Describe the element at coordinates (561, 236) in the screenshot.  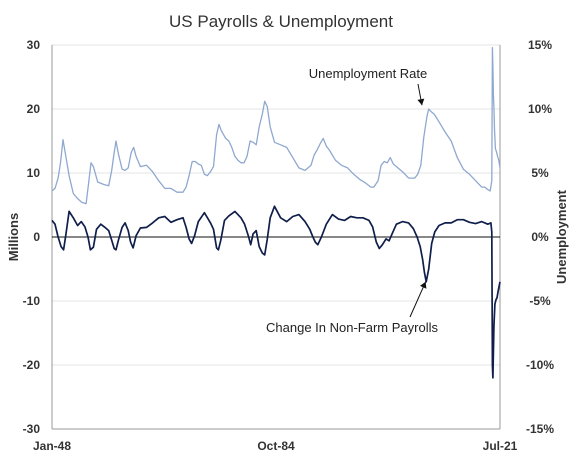
I see `right-axis-label: Unemployment` at that location.